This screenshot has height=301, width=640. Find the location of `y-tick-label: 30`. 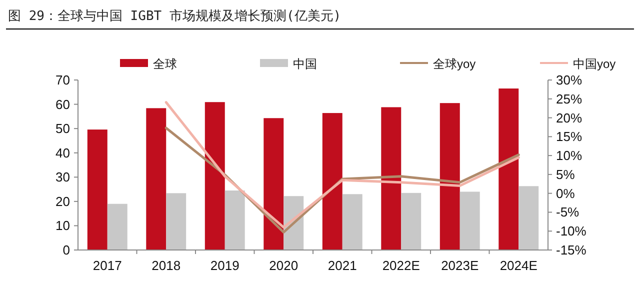

y-tick-label: 30 is located at coordinates (63, 177).